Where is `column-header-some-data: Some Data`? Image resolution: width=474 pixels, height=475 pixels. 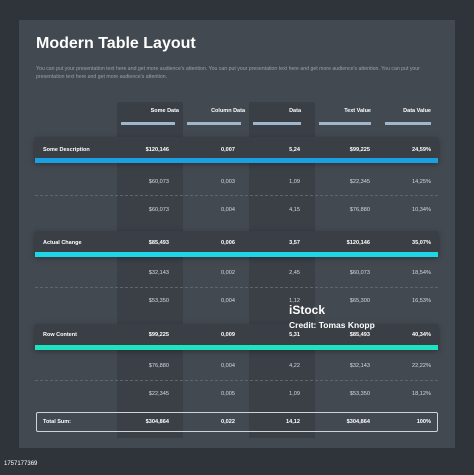
column-header-some-data: Some Data is located at coordinates (164, 111).